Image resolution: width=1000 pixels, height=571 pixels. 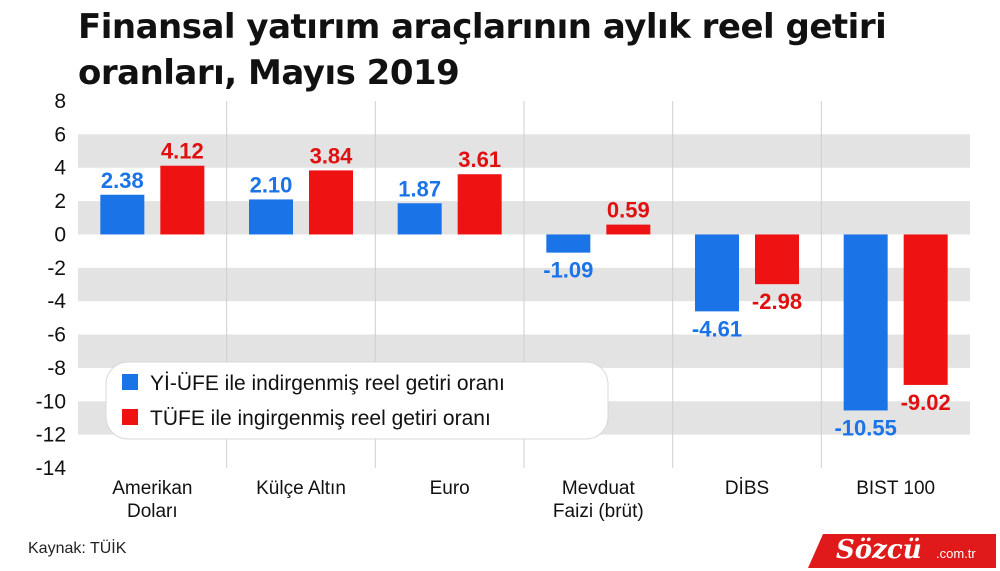 What do you see at coordinates (271, 184) in the screenshot?
I see `data-label: 2.10` at bounding box center [271, 184].